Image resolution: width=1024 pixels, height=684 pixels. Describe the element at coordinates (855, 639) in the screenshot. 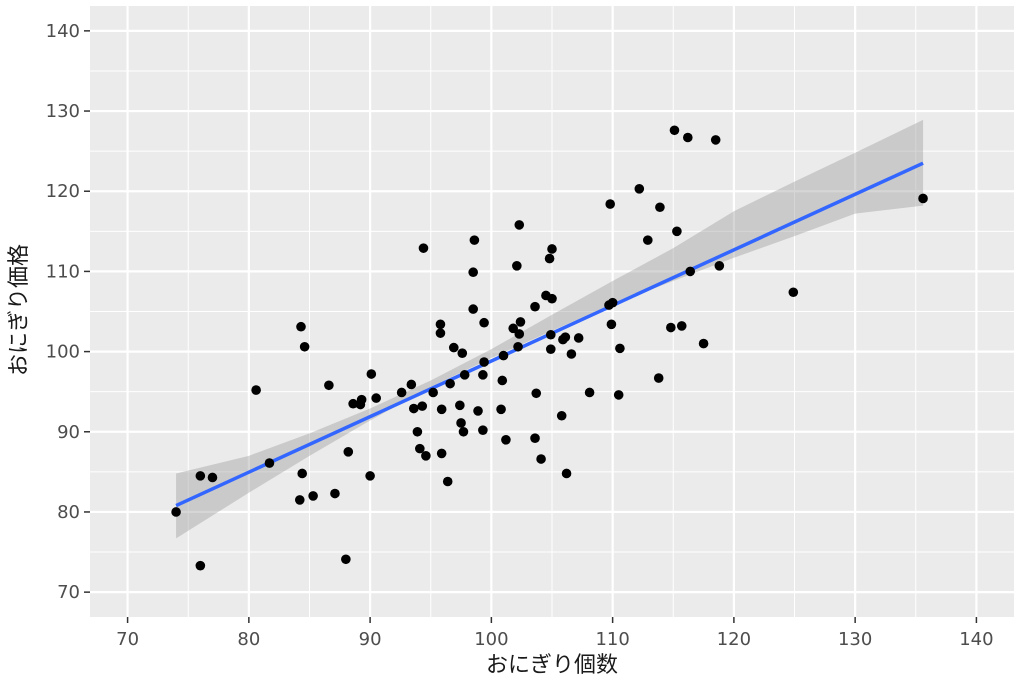

I see `x-tick-label: 130` at that location.